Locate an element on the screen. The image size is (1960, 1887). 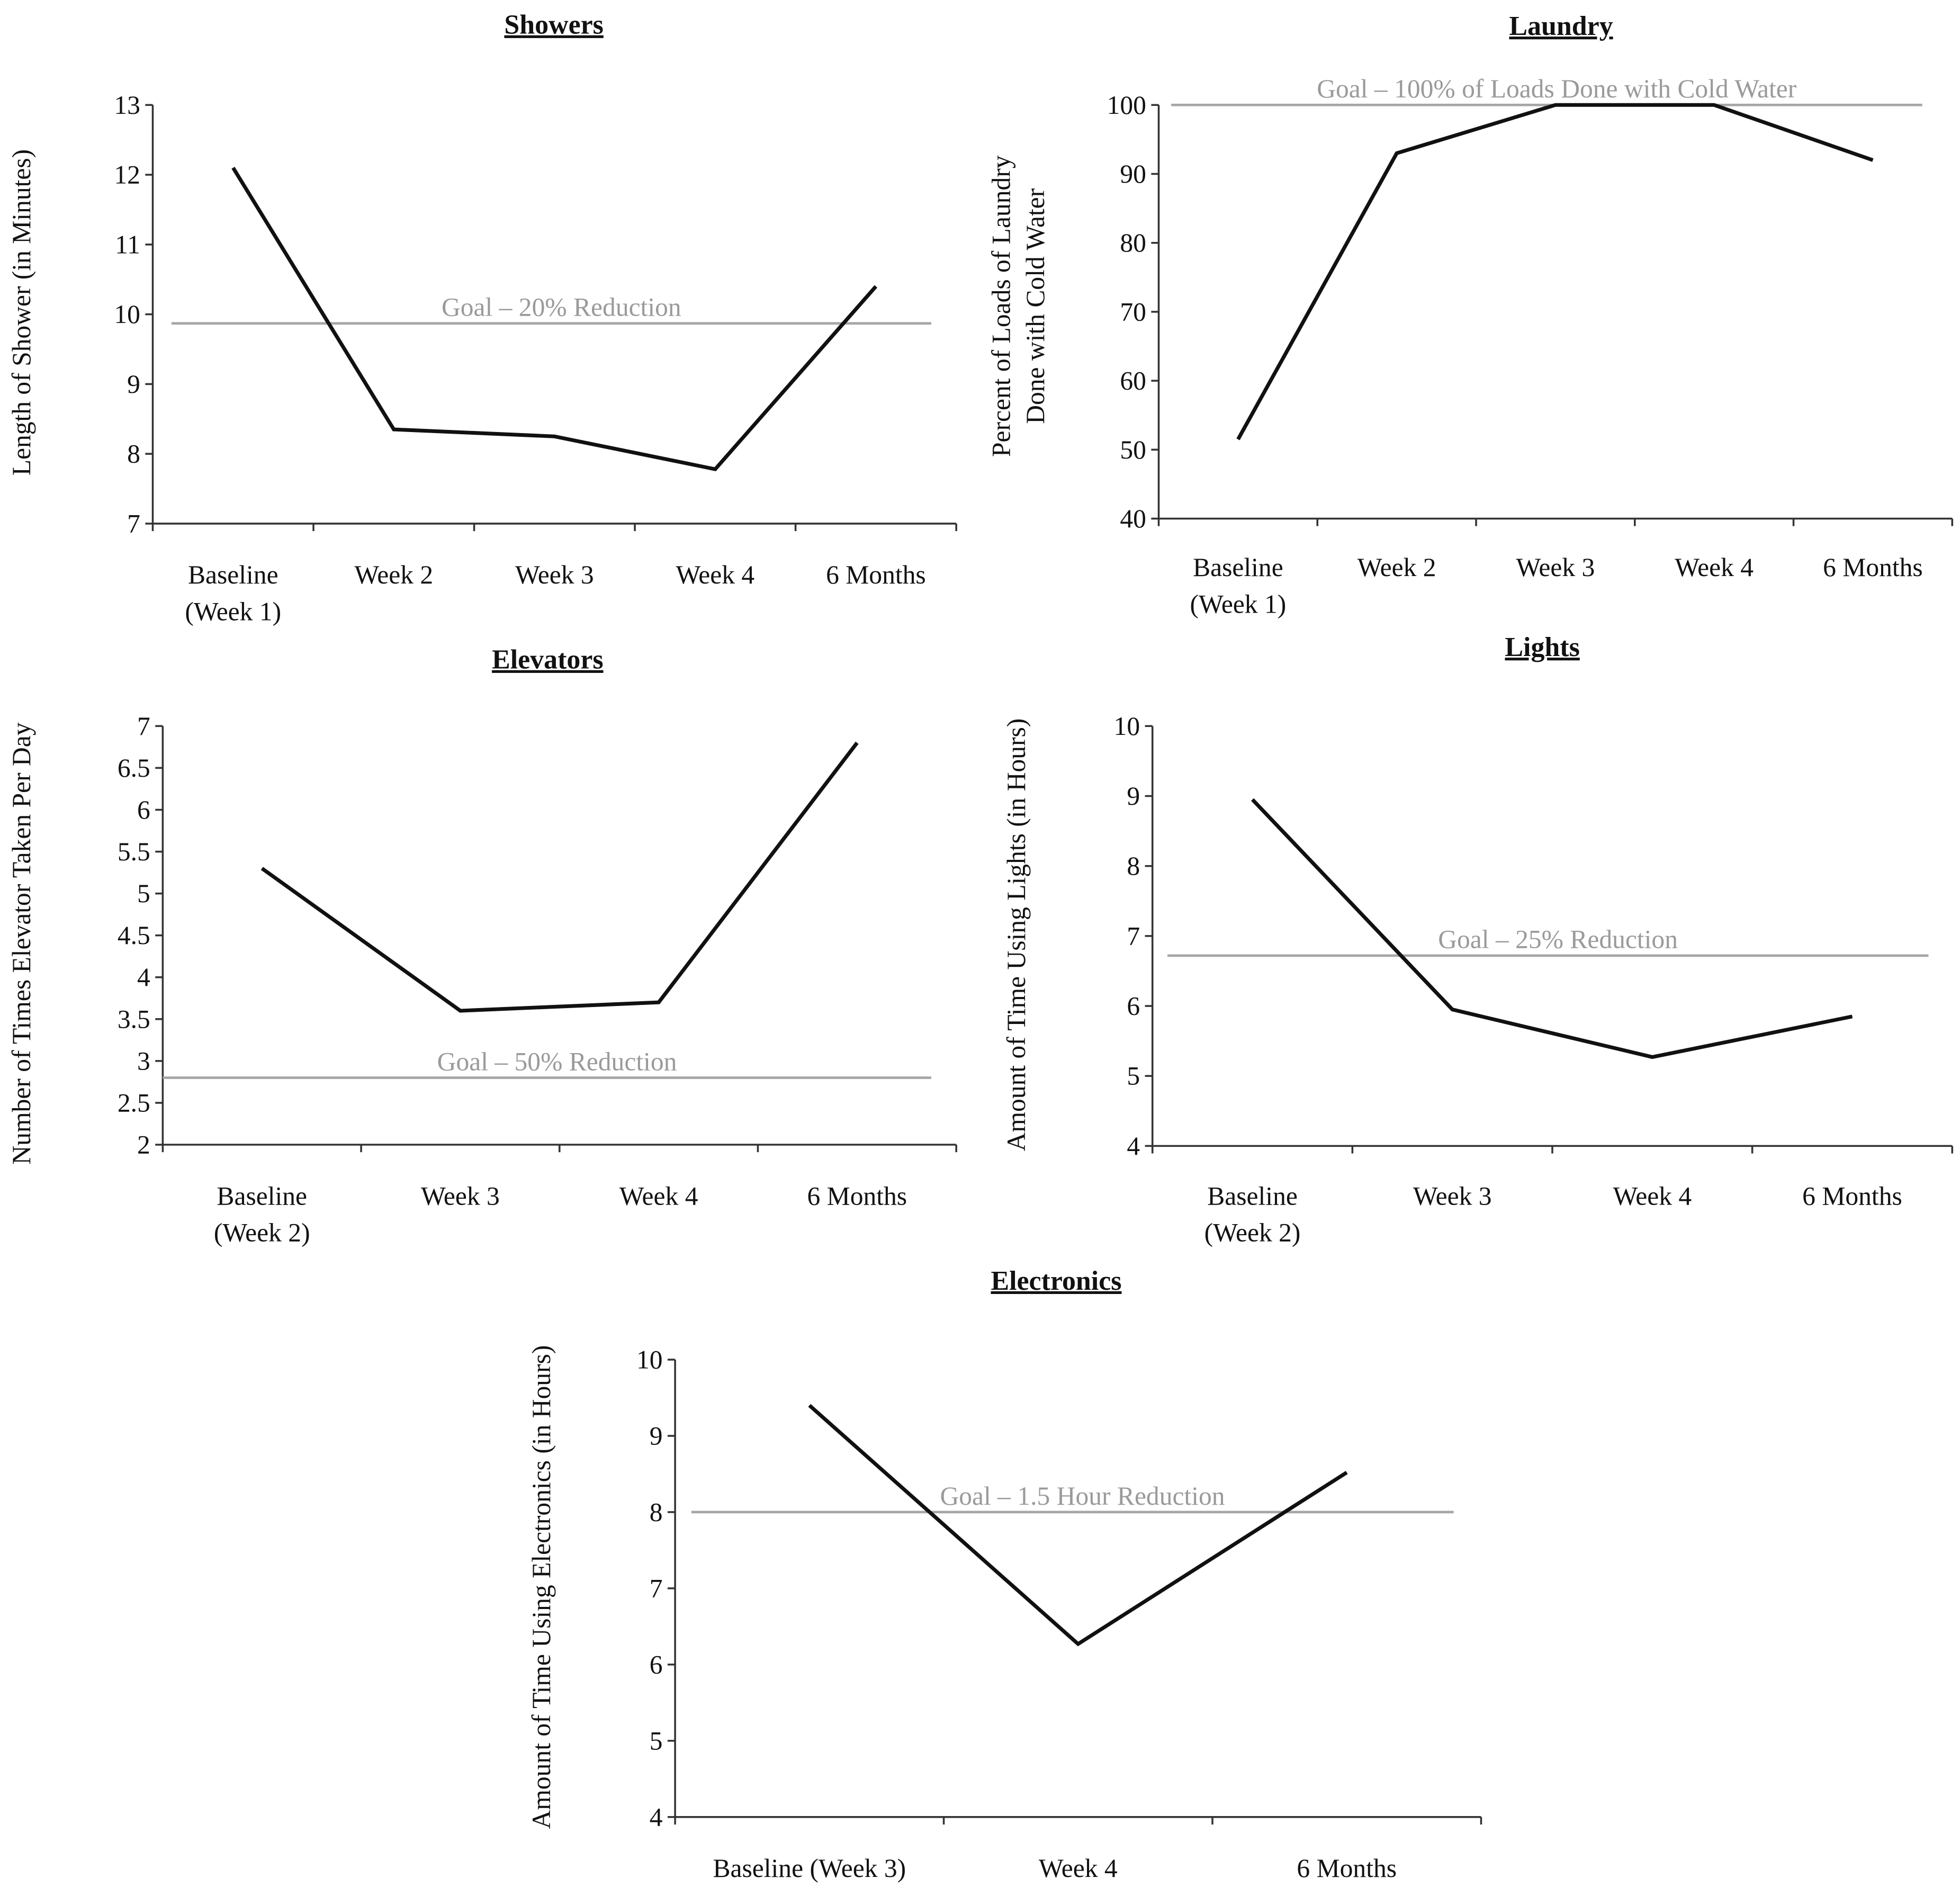
y-tick-label: 50 is located at coordinates (1133, 449).